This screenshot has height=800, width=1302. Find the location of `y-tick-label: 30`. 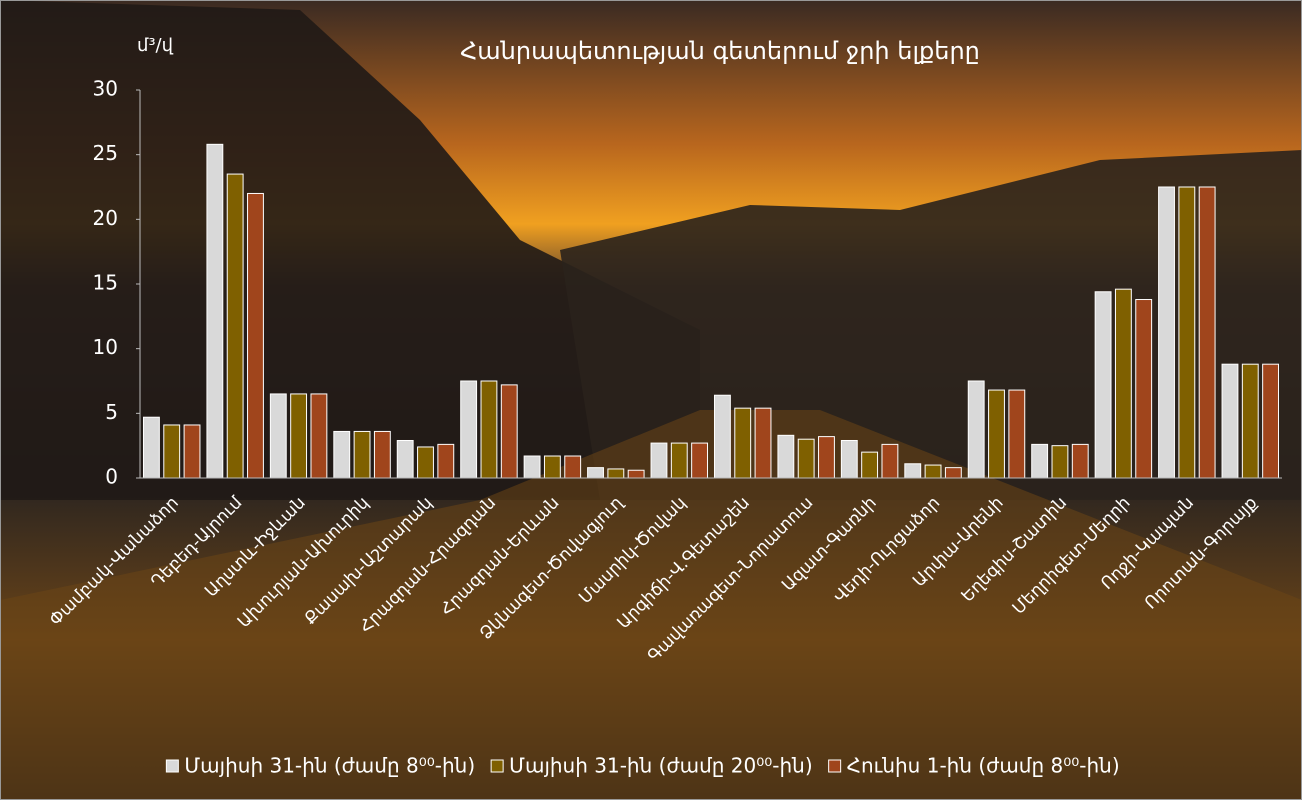

y-tick-label: 30 is located at coordinates (105, 89).